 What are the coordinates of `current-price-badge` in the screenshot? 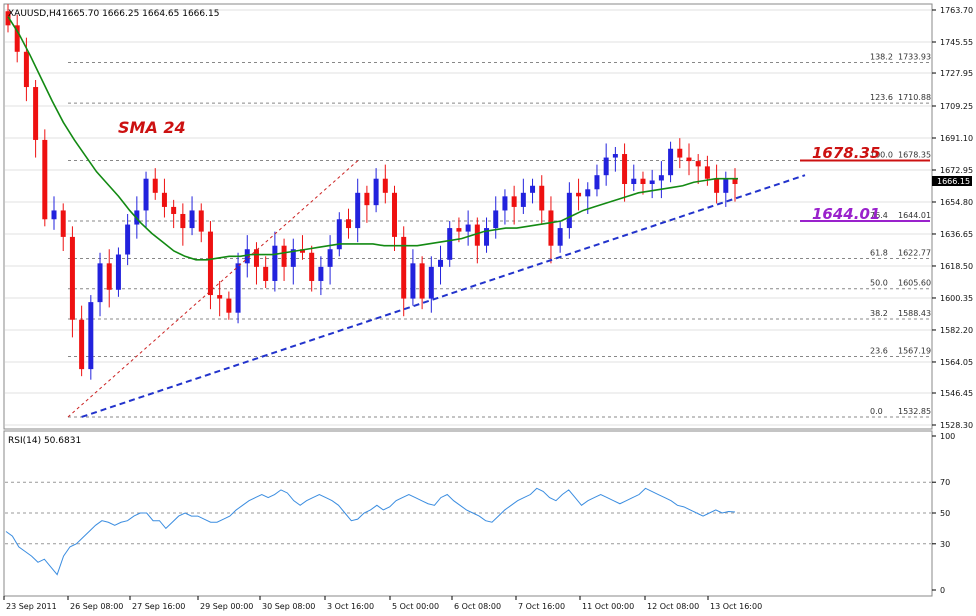 It's located at (952, 181).